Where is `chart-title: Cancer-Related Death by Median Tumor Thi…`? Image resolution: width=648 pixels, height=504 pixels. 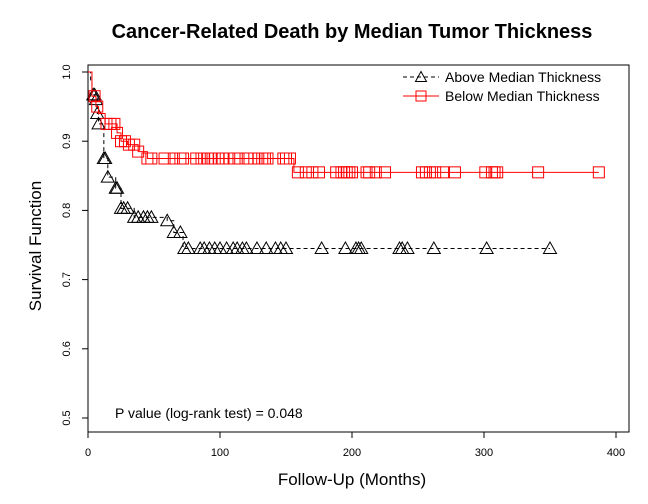
chart-title: Cancer-Related Death by Median Tumor Thi… is located at coordinates (352, 32).